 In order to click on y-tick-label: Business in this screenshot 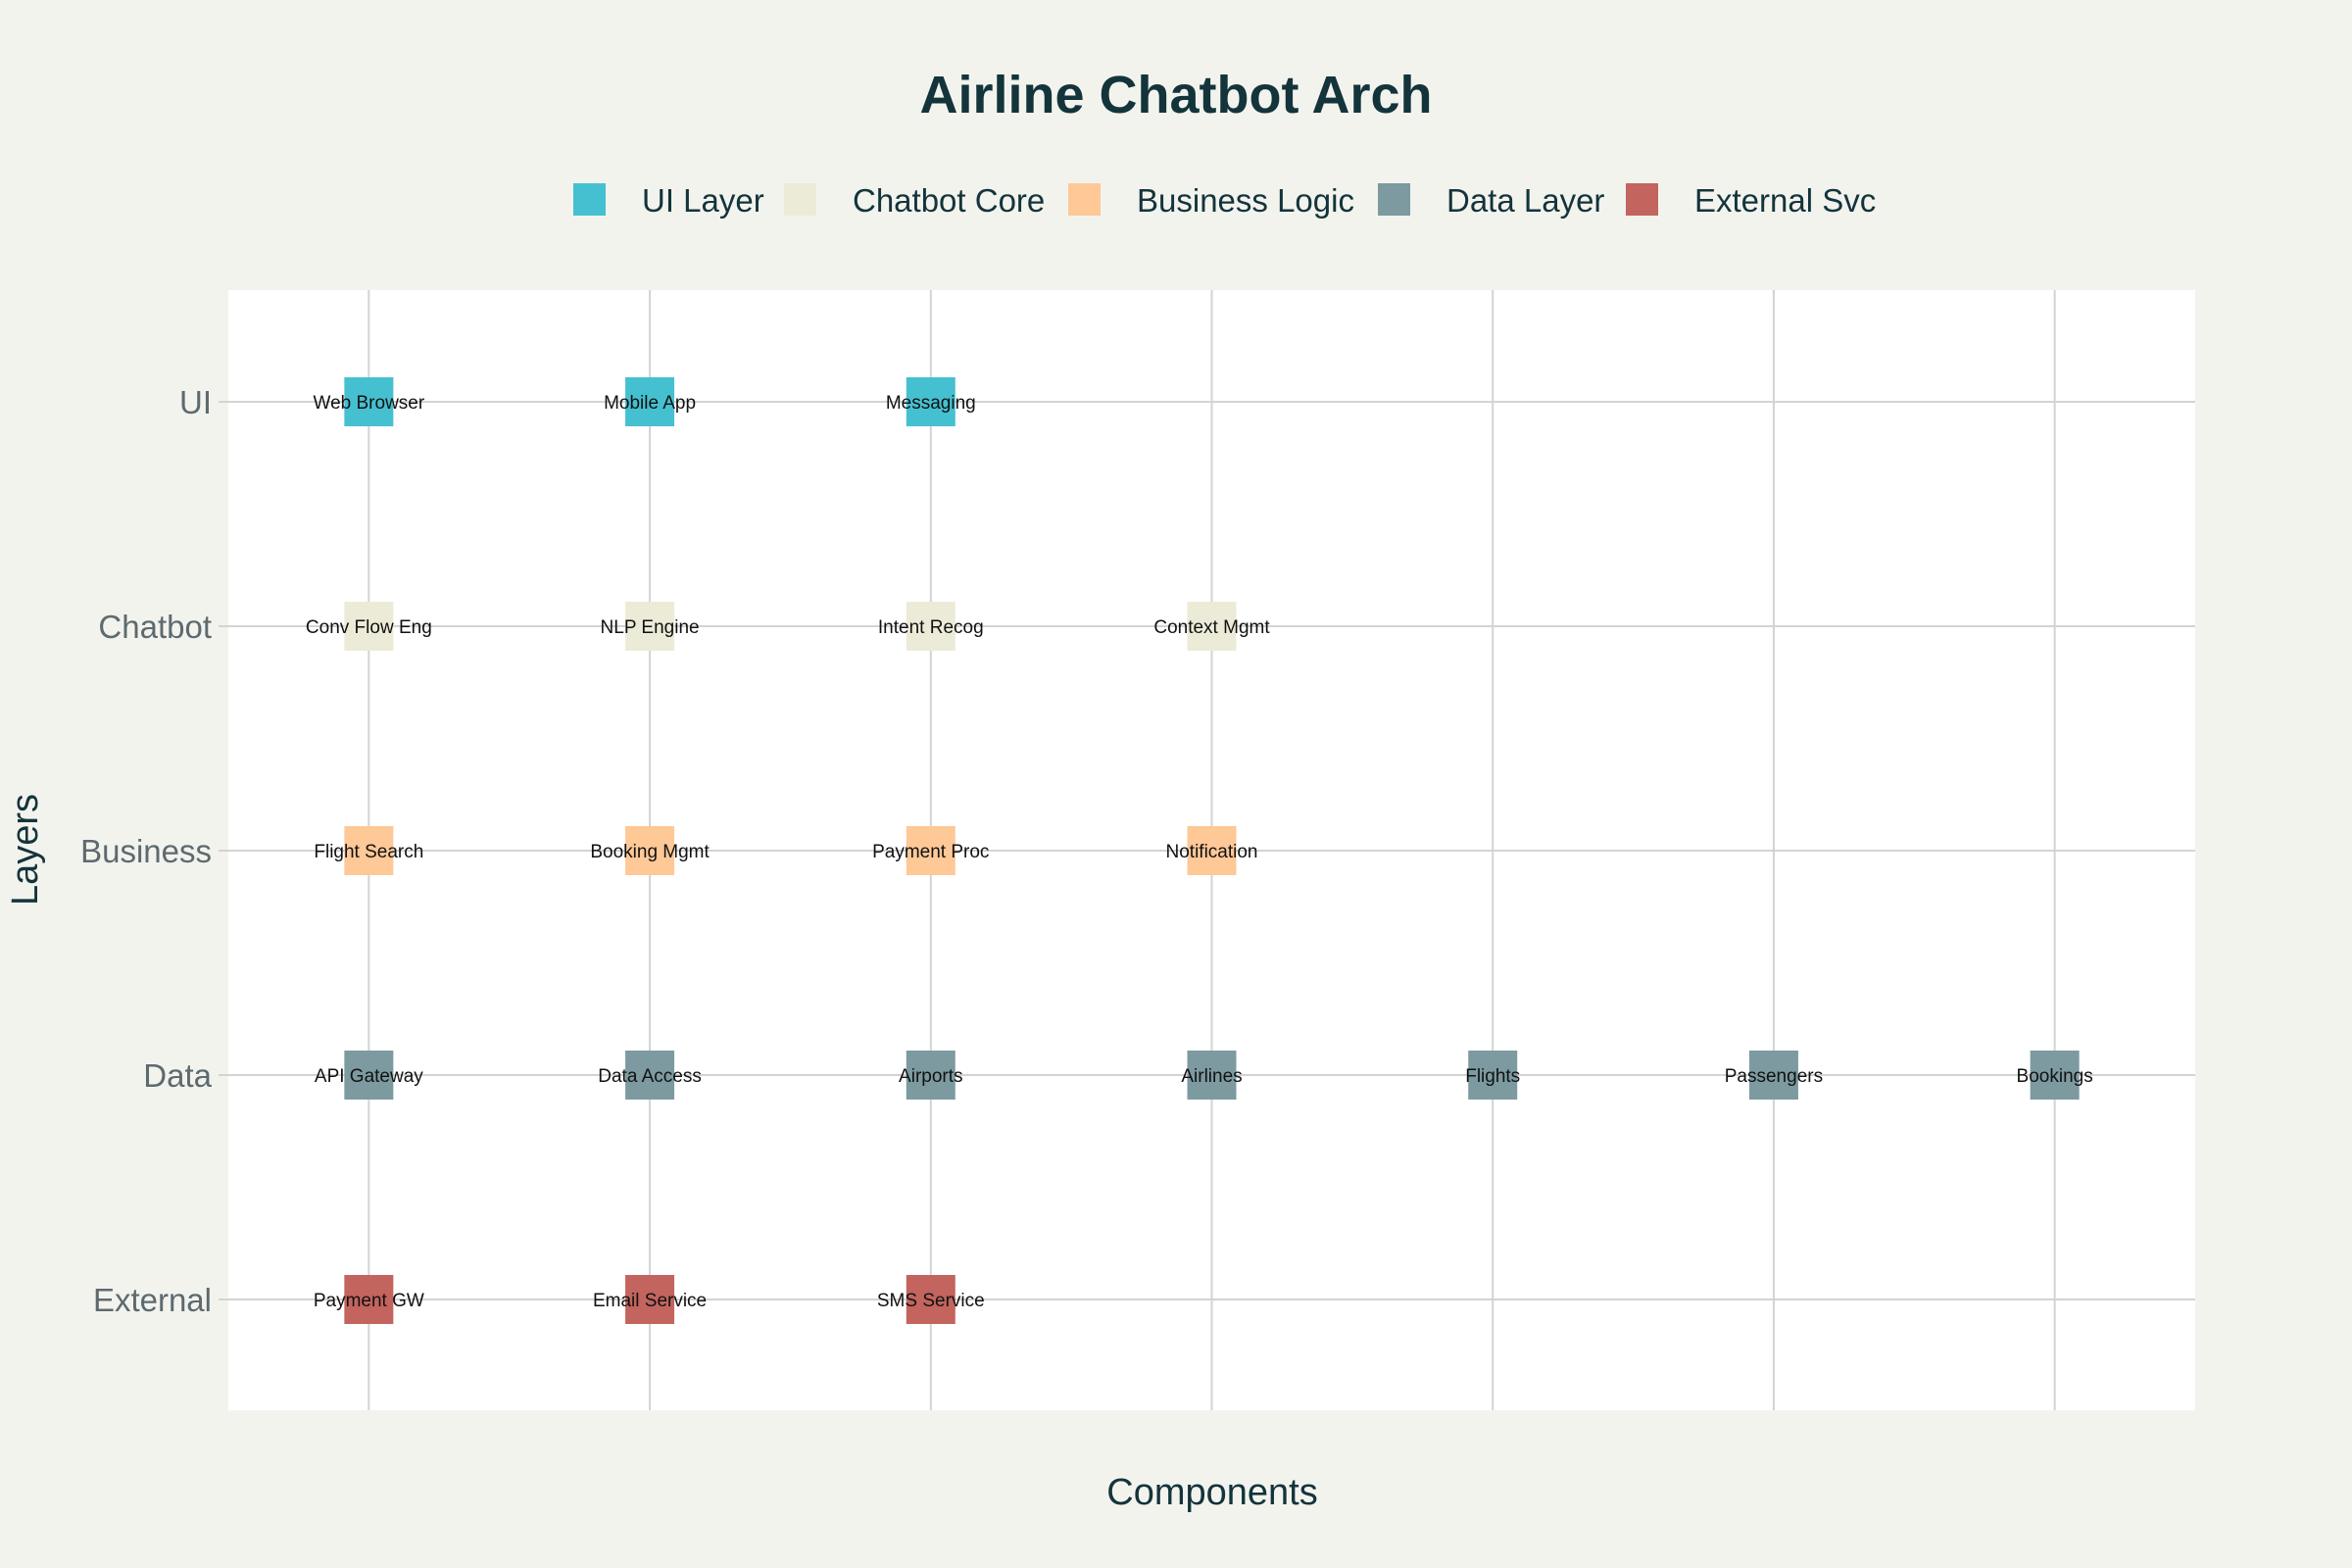, I will do `click(146, 851)`.